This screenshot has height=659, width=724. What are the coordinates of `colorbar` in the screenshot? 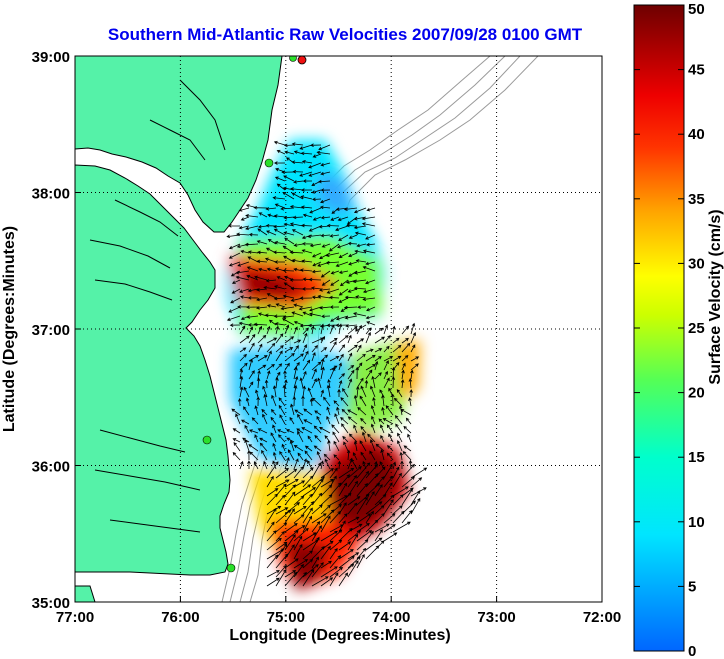 It's located at (659, 328).